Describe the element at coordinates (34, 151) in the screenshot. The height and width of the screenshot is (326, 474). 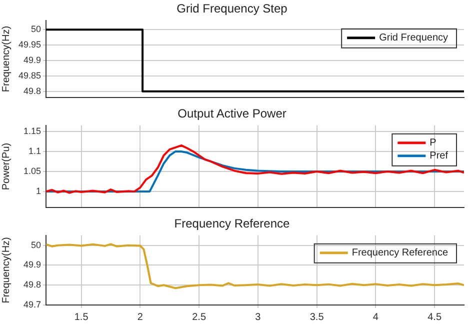
I see `y-tick-label: 1.1` at that location.